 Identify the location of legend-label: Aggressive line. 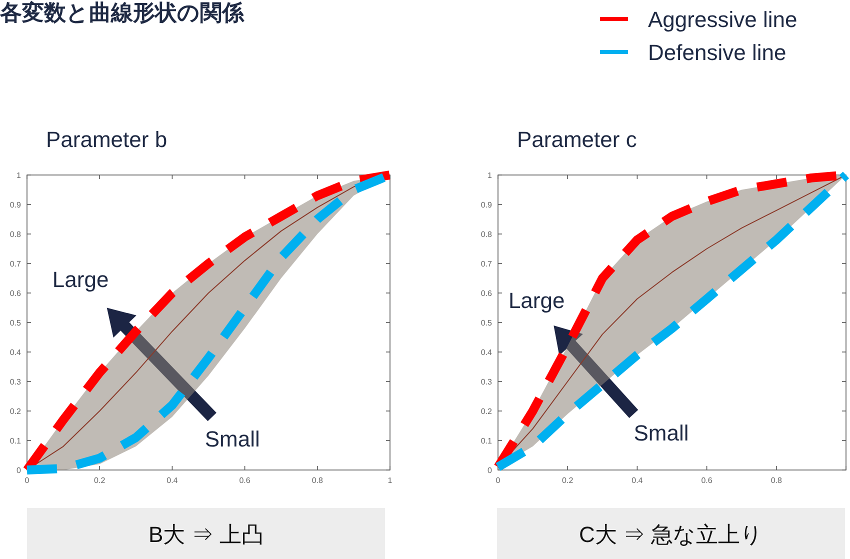
(723, 19).